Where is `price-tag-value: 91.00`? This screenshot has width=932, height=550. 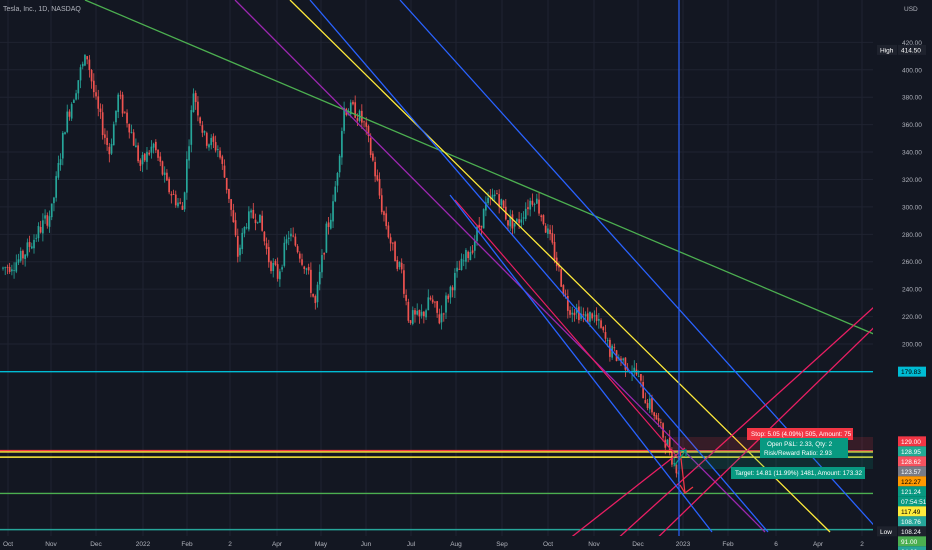 price-tag-value: 91.00 is located at coordinates (909, 542).